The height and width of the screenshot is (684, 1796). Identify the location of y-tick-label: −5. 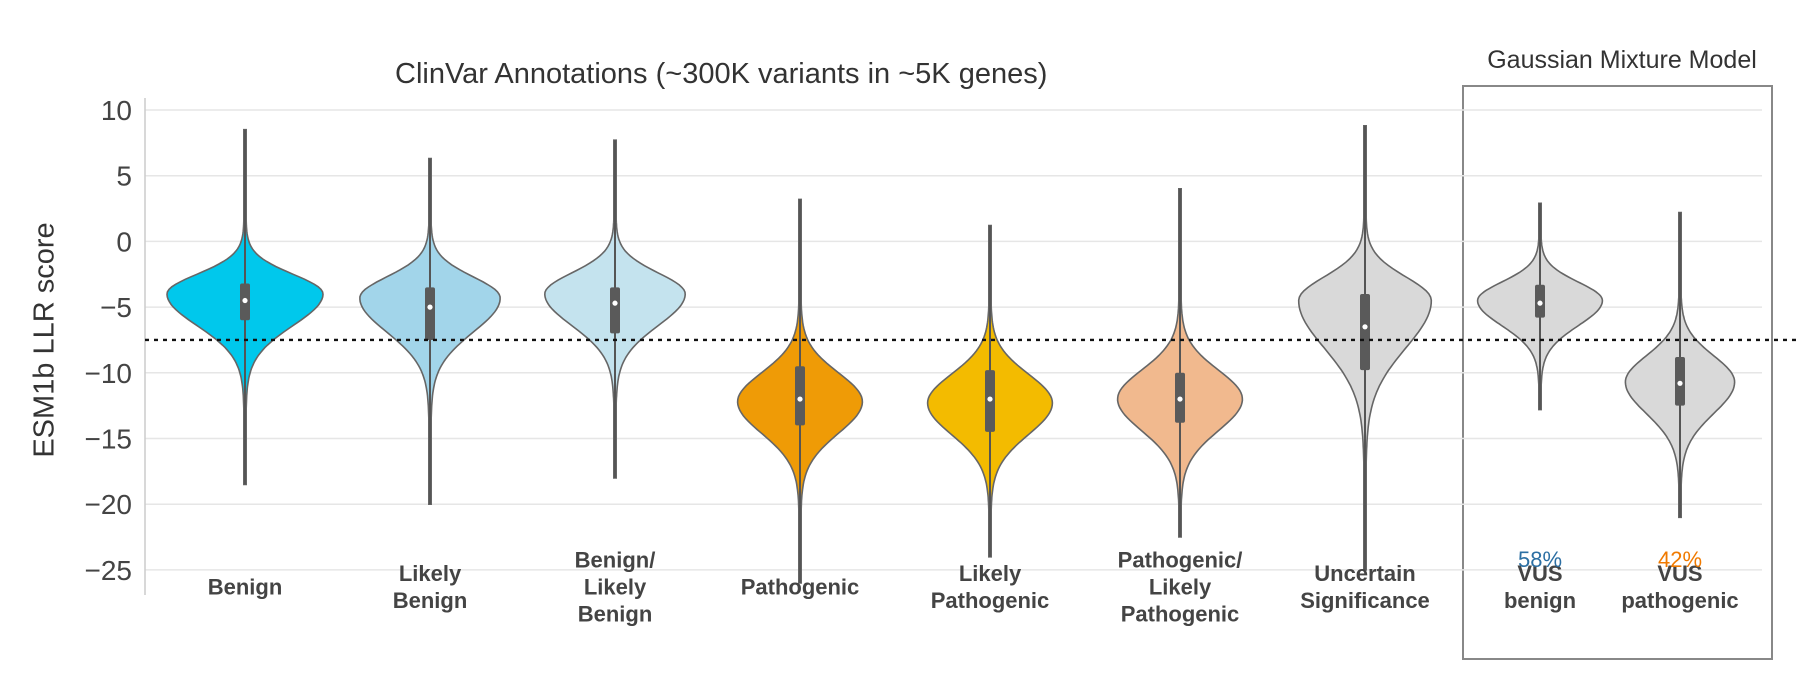
(116, 307).